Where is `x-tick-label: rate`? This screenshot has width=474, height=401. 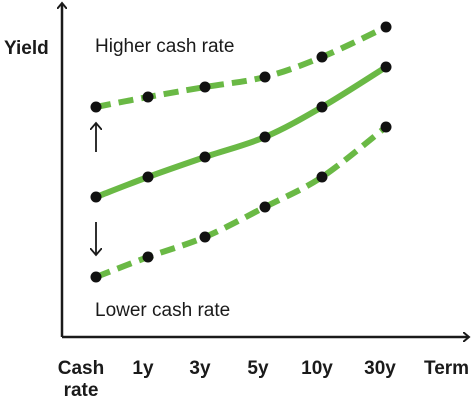 x-tick-label: rate is located at coordinates (81, 390).